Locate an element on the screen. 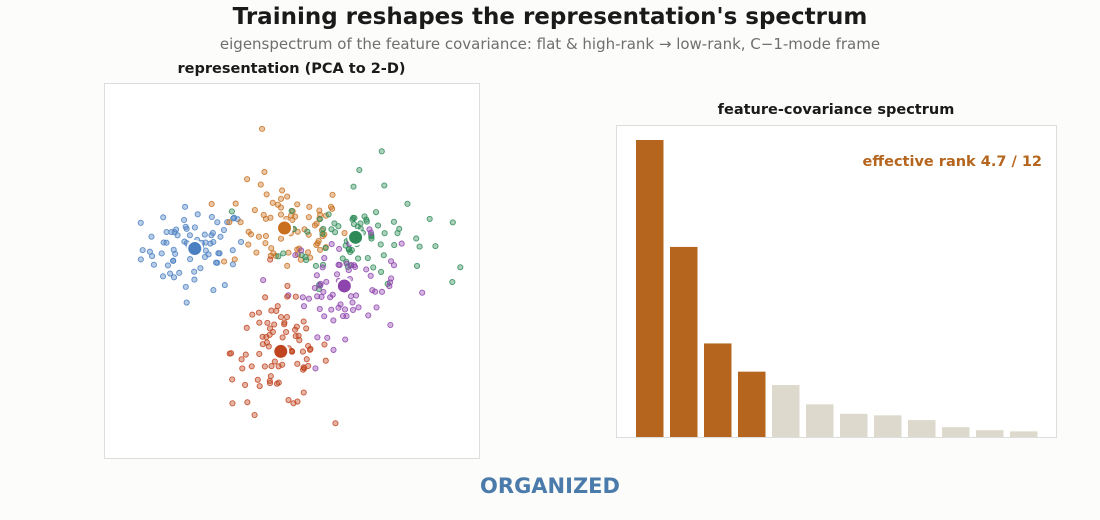  status-label: ORGANIZED is located at coordinates (550, 486).